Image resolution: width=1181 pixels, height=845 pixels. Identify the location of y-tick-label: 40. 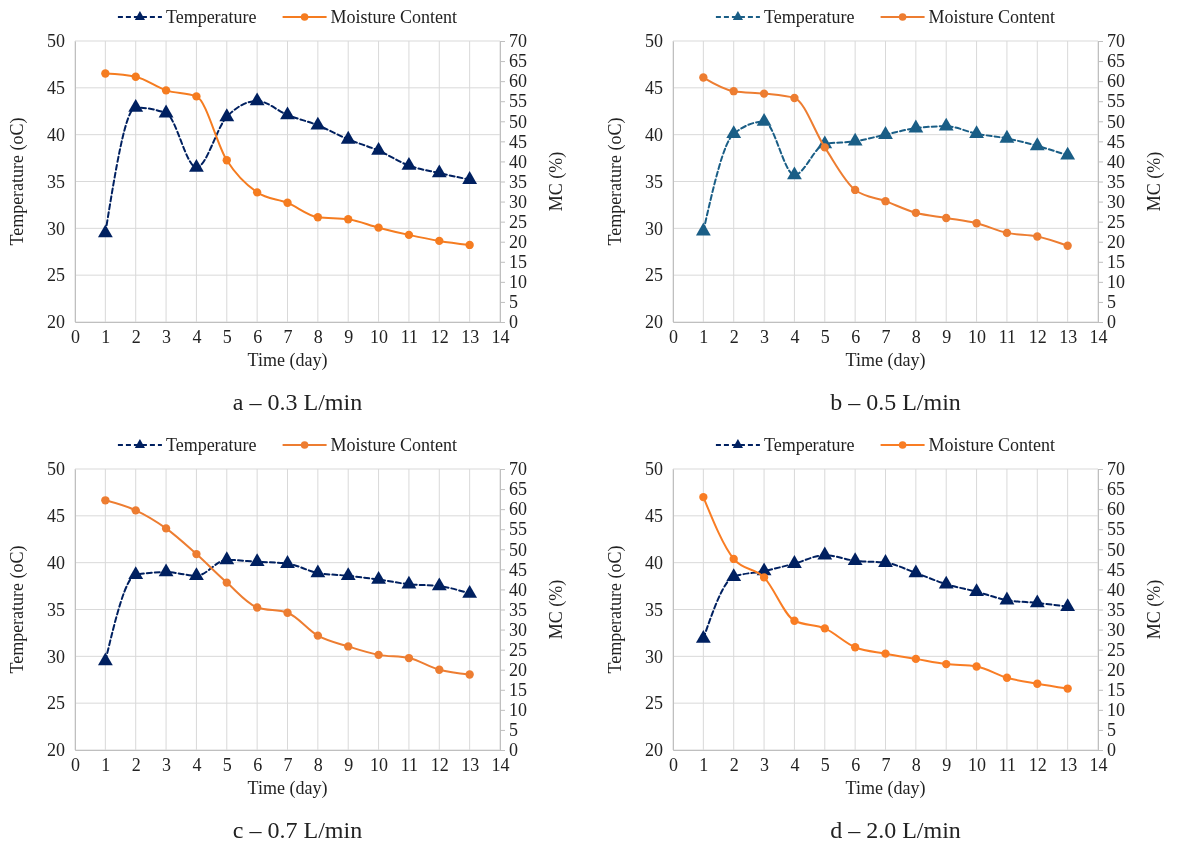
(56, 134).